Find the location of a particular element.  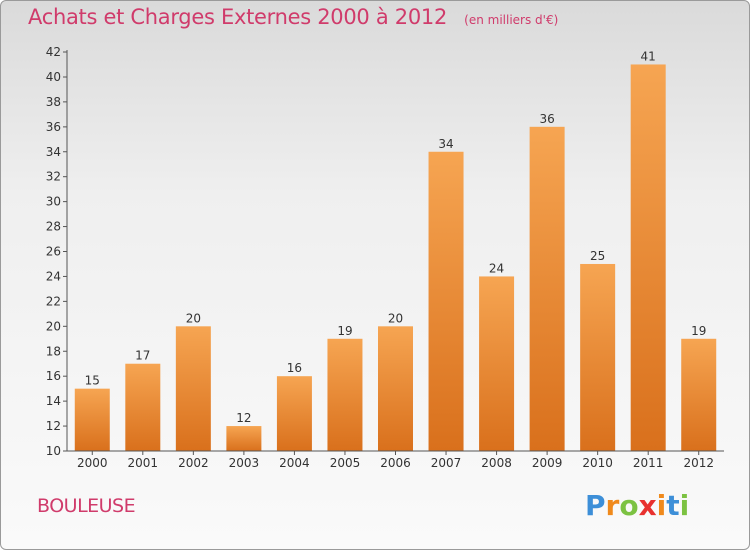

x-tick-label: 2004 is located at coordinates (294, 463).